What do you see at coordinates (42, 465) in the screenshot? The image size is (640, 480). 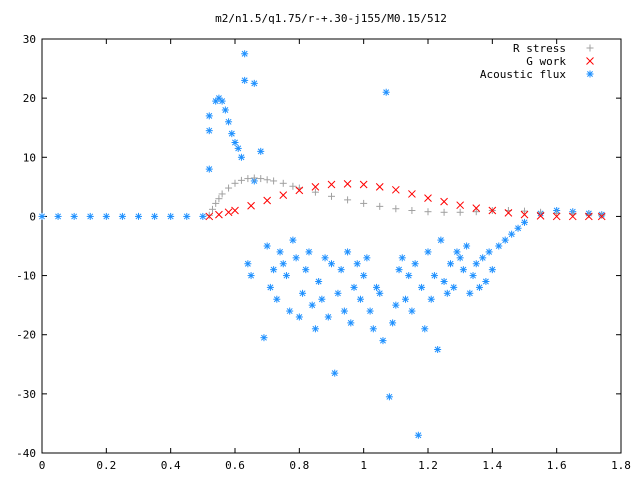 I see `x-tick-label: 0` at bounding box center [42, 465].